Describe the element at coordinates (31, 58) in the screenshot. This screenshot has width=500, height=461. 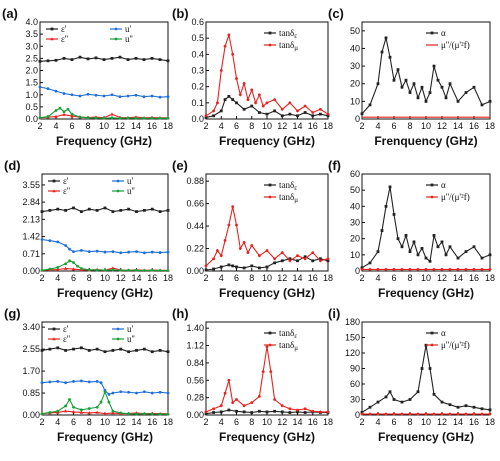
I see `y-tick-label: 2.5` at that location.